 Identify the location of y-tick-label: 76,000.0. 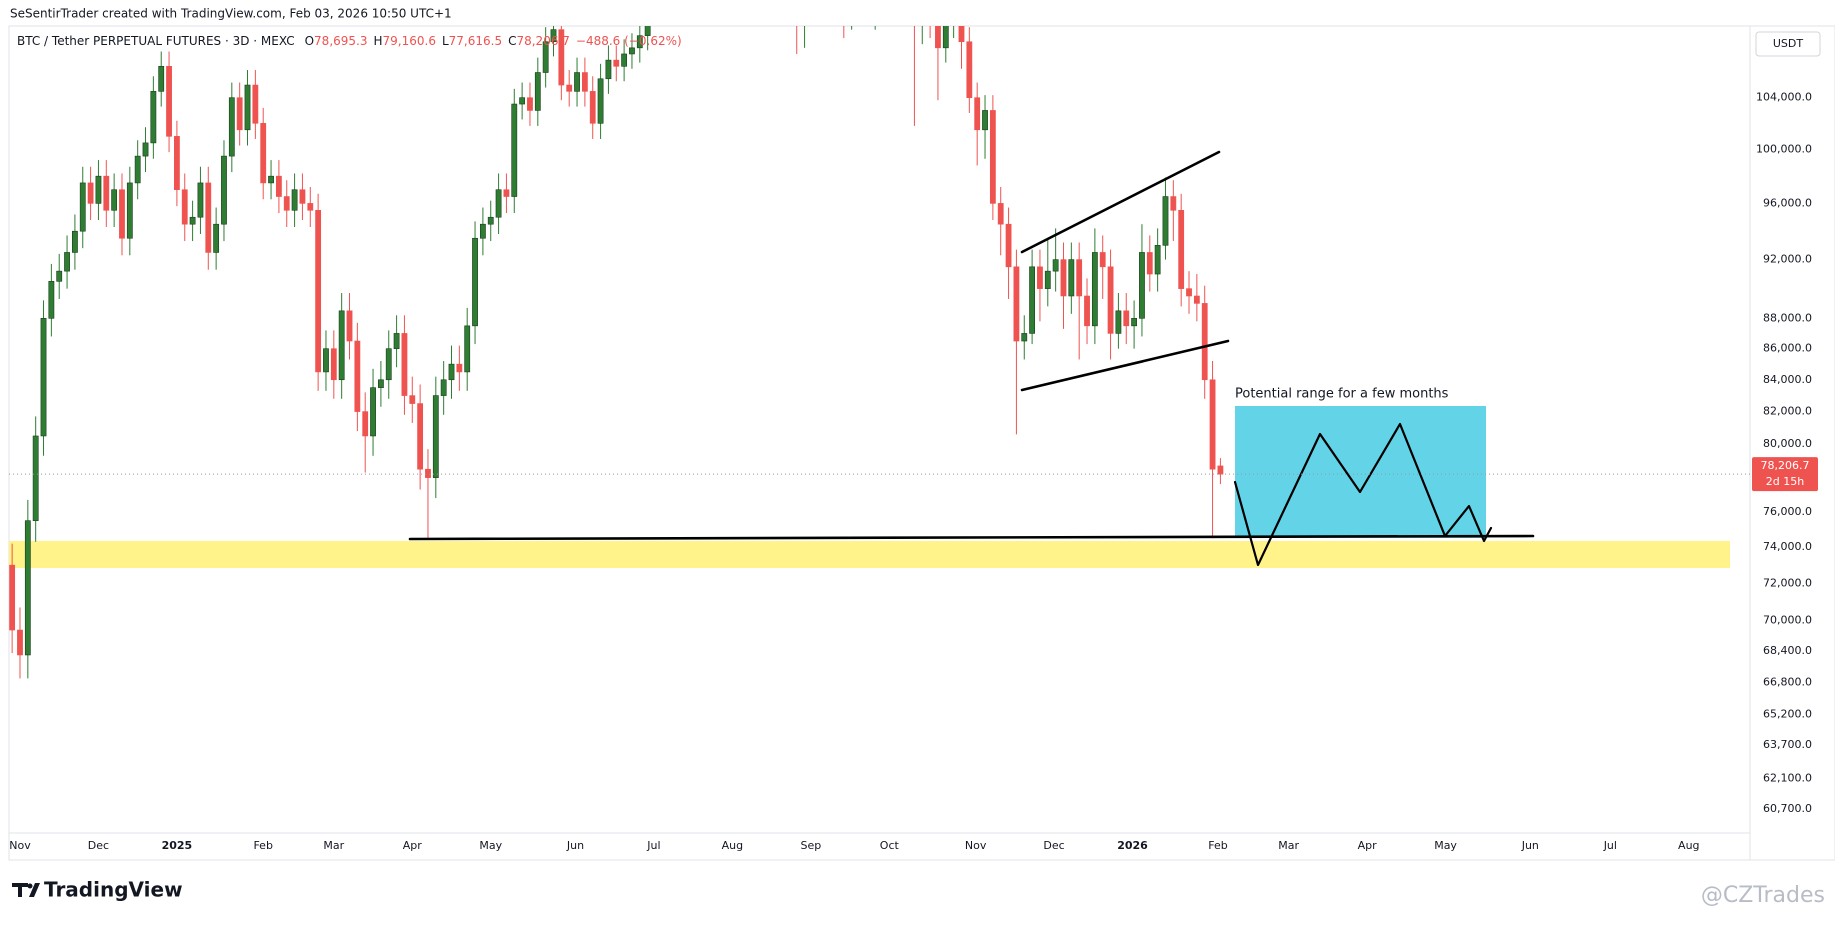
(1787, 511).